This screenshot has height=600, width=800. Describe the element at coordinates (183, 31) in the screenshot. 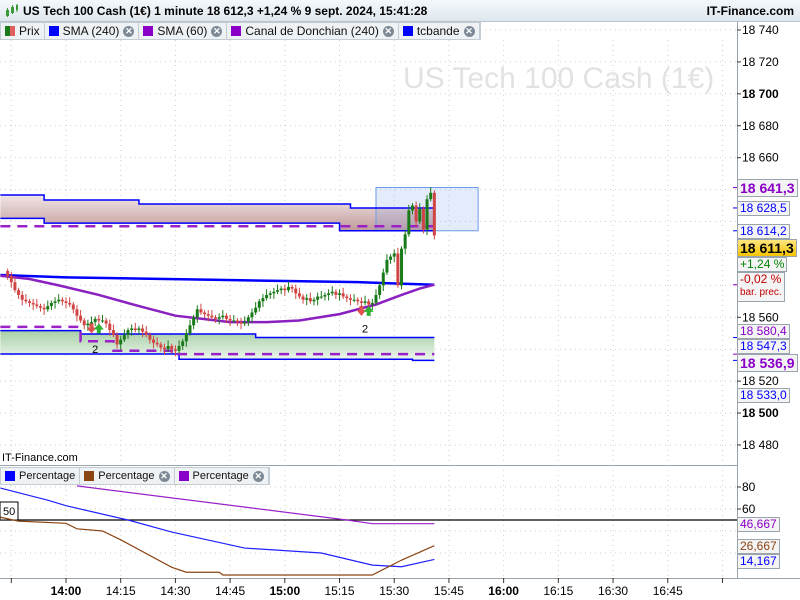

I see `legend-item: SMA (60) ✕` at that location.